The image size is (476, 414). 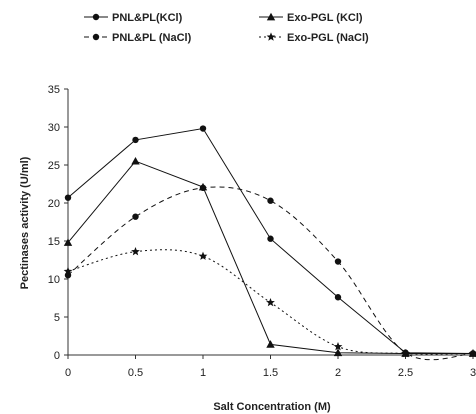 I want to click on legend-item: PNL&PL(KCl), so click(x=133, y=18).